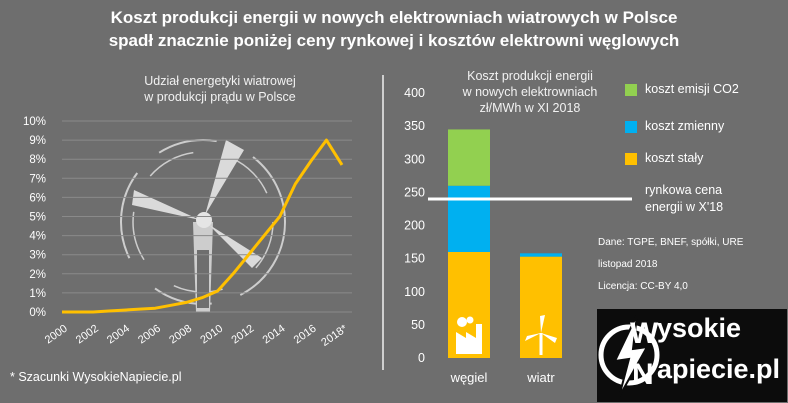  I want to click on footnote: * Szacunki WysokieNapiecie.pl, so click(96, 377).